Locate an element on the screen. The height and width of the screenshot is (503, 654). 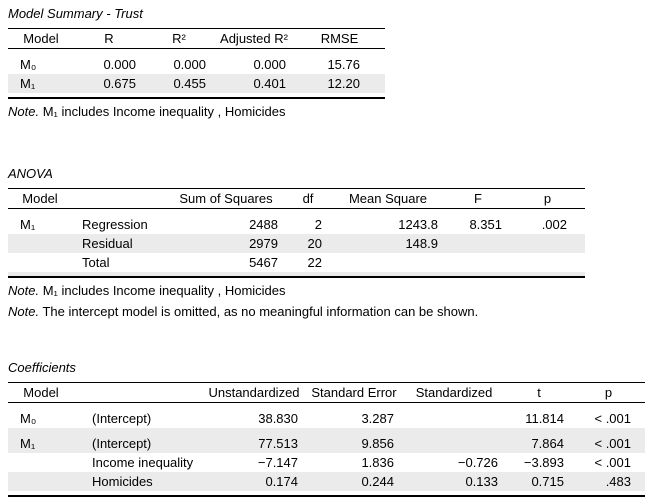
header-unstandardized: Unstandardized is located at coordinates (254, 392).